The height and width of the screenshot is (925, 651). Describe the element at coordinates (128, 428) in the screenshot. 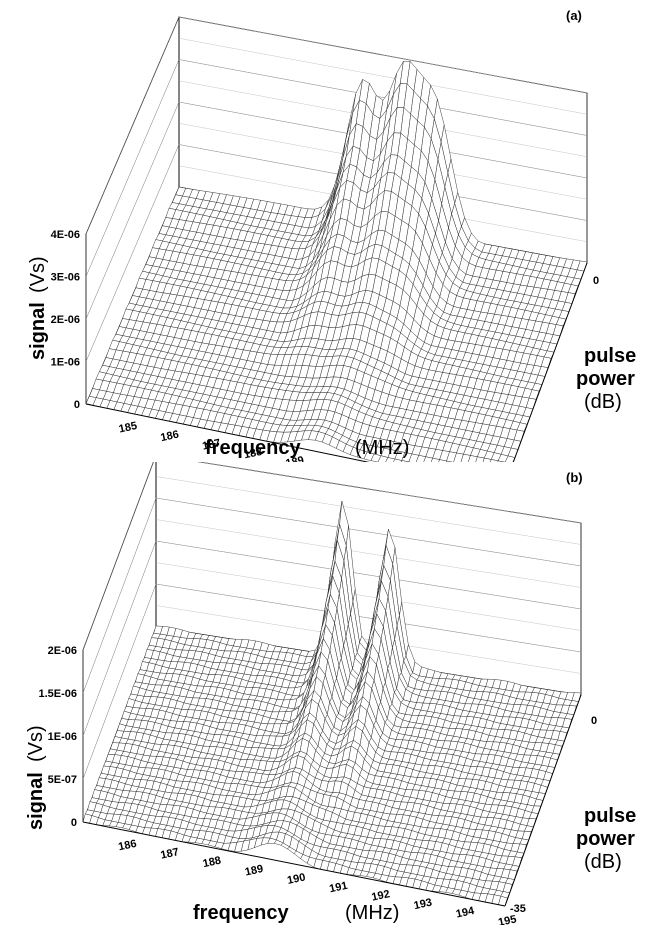

I see `x-tick-label: 185` at that location.